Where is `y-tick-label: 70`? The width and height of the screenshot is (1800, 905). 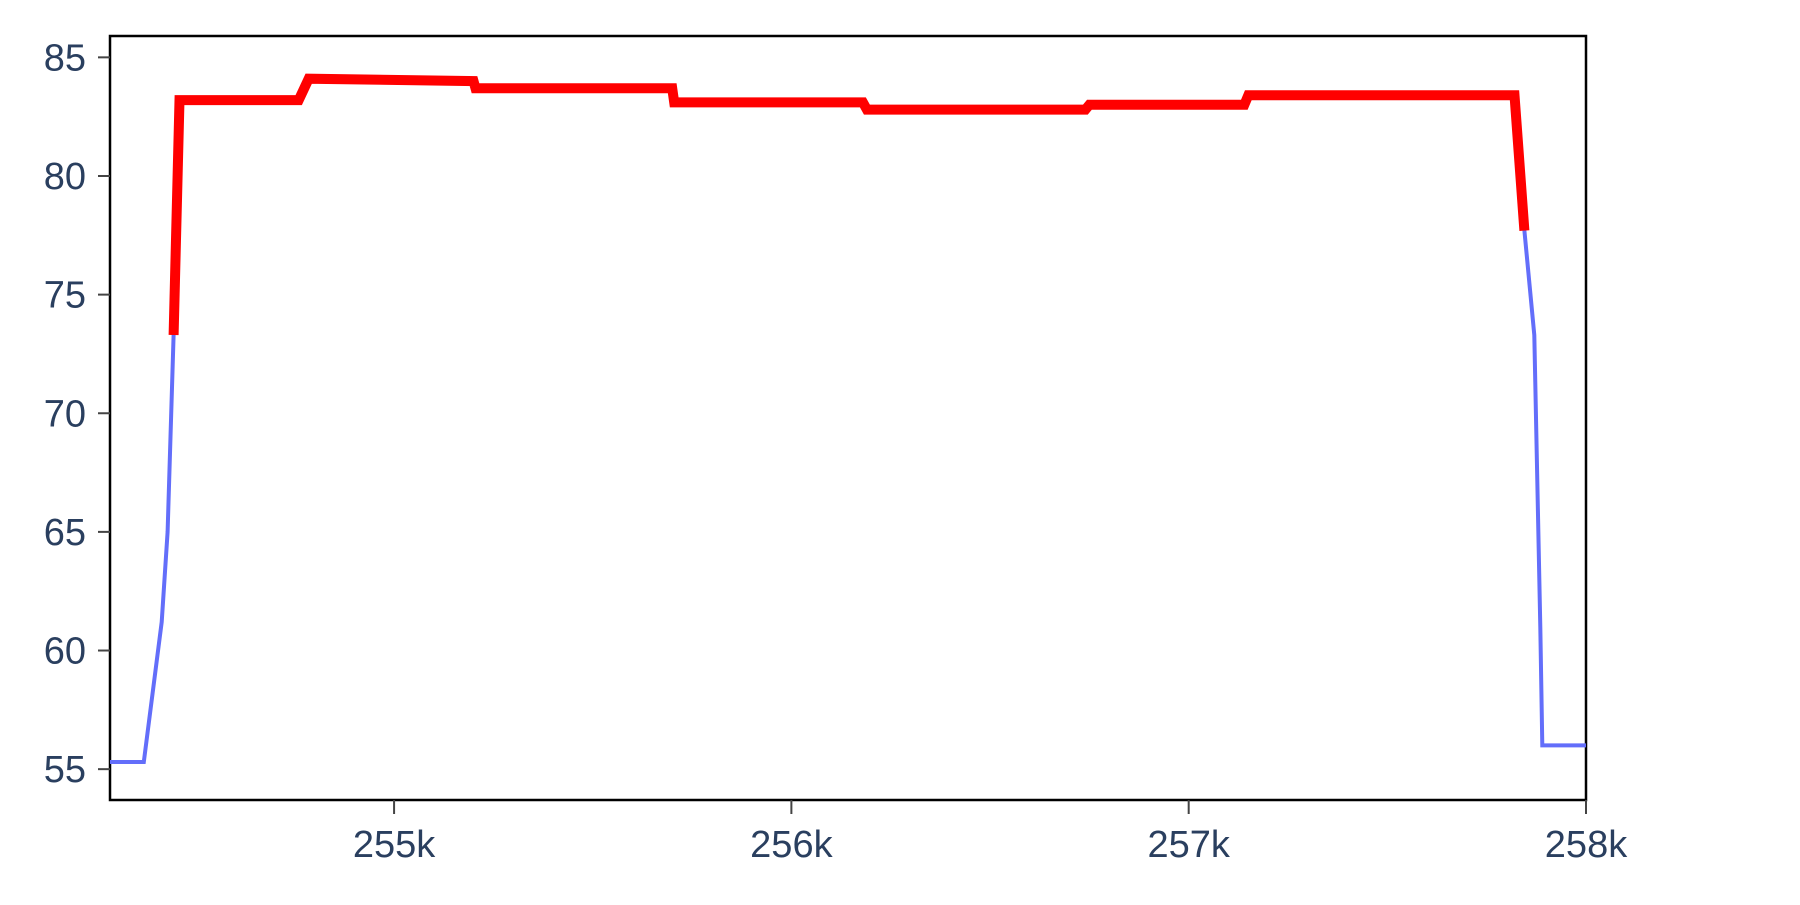
y-tick-label: 70 is located at coordinates (65, 414).